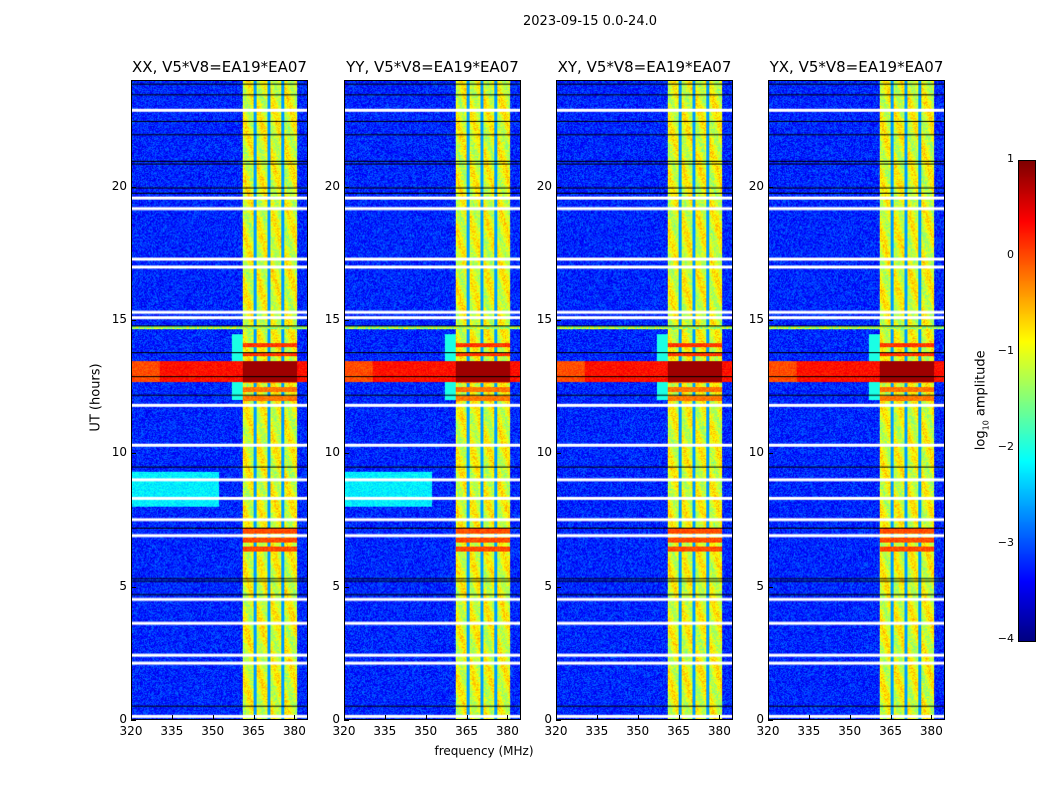 This screenshot has width=1050, height=800. I want to click on colorbar-tick-label: −2, so click(1005, 446).